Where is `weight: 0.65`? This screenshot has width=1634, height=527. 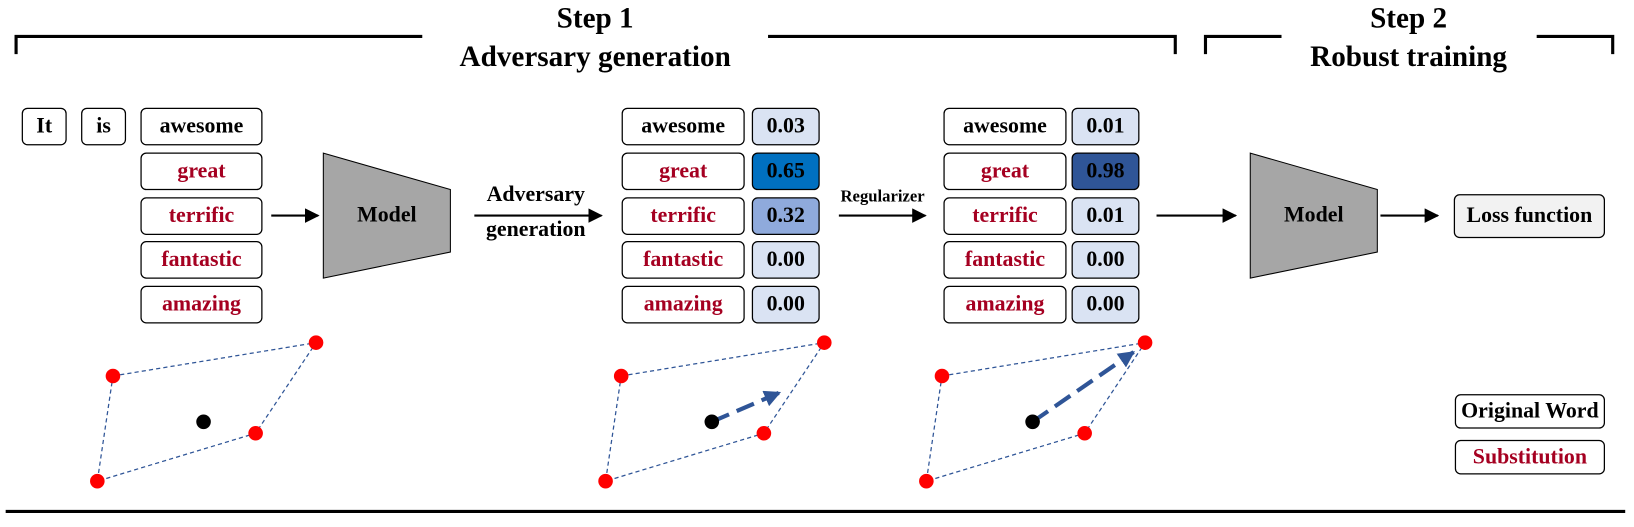 weight: 0.65 is located at coordinates (786, 170).